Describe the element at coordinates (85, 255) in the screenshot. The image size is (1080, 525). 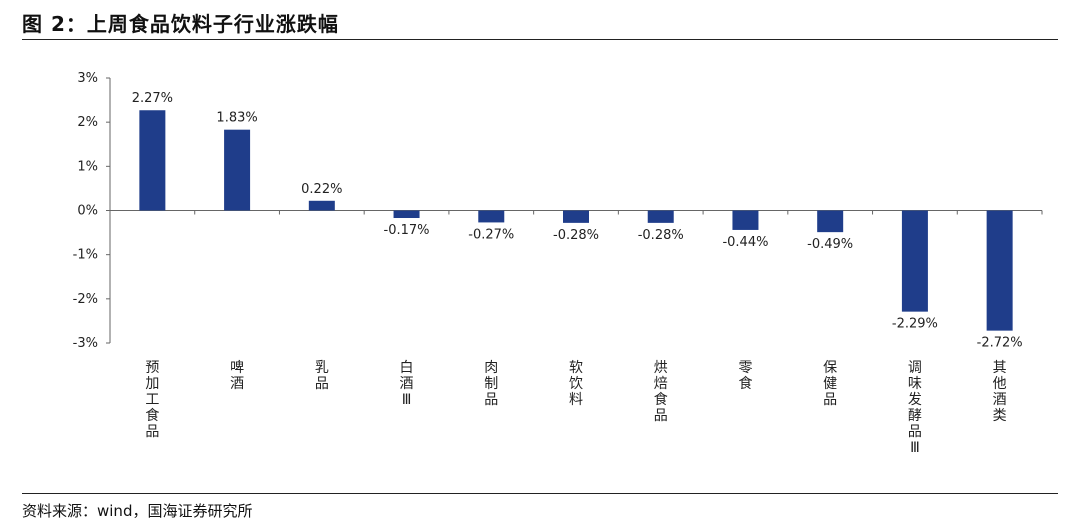
I see `y-tick-label: -1%` at that location.